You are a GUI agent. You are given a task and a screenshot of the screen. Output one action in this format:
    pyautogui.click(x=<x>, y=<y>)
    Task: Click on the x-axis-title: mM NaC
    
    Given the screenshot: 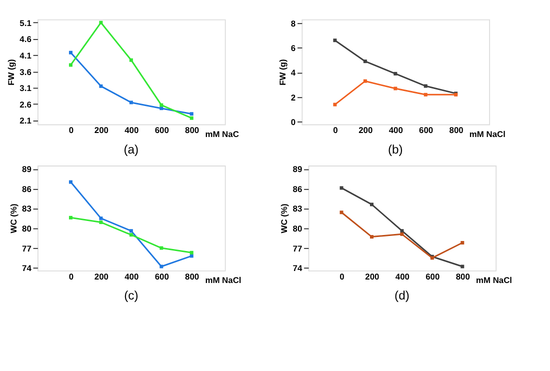 What is the action you would take?
    pyautogui.click(x=222, y=133)
    